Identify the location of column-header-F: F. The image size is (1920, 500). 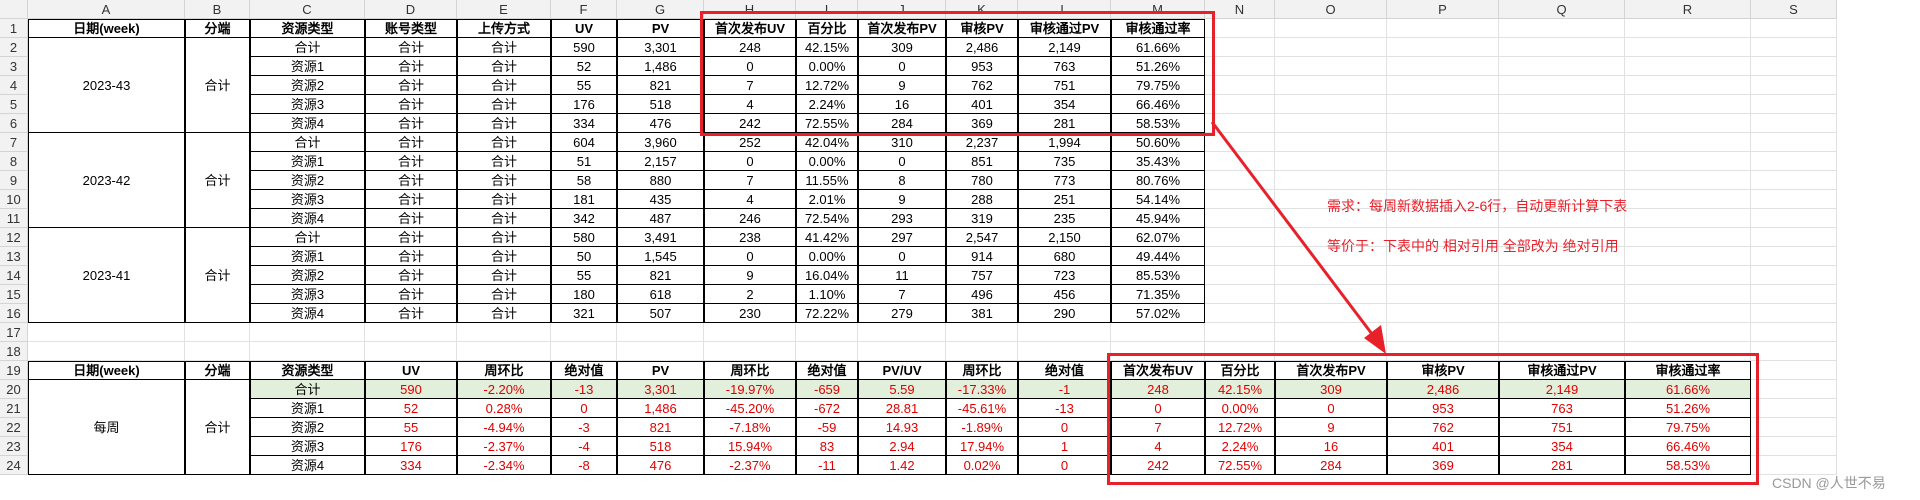
(584, 9).